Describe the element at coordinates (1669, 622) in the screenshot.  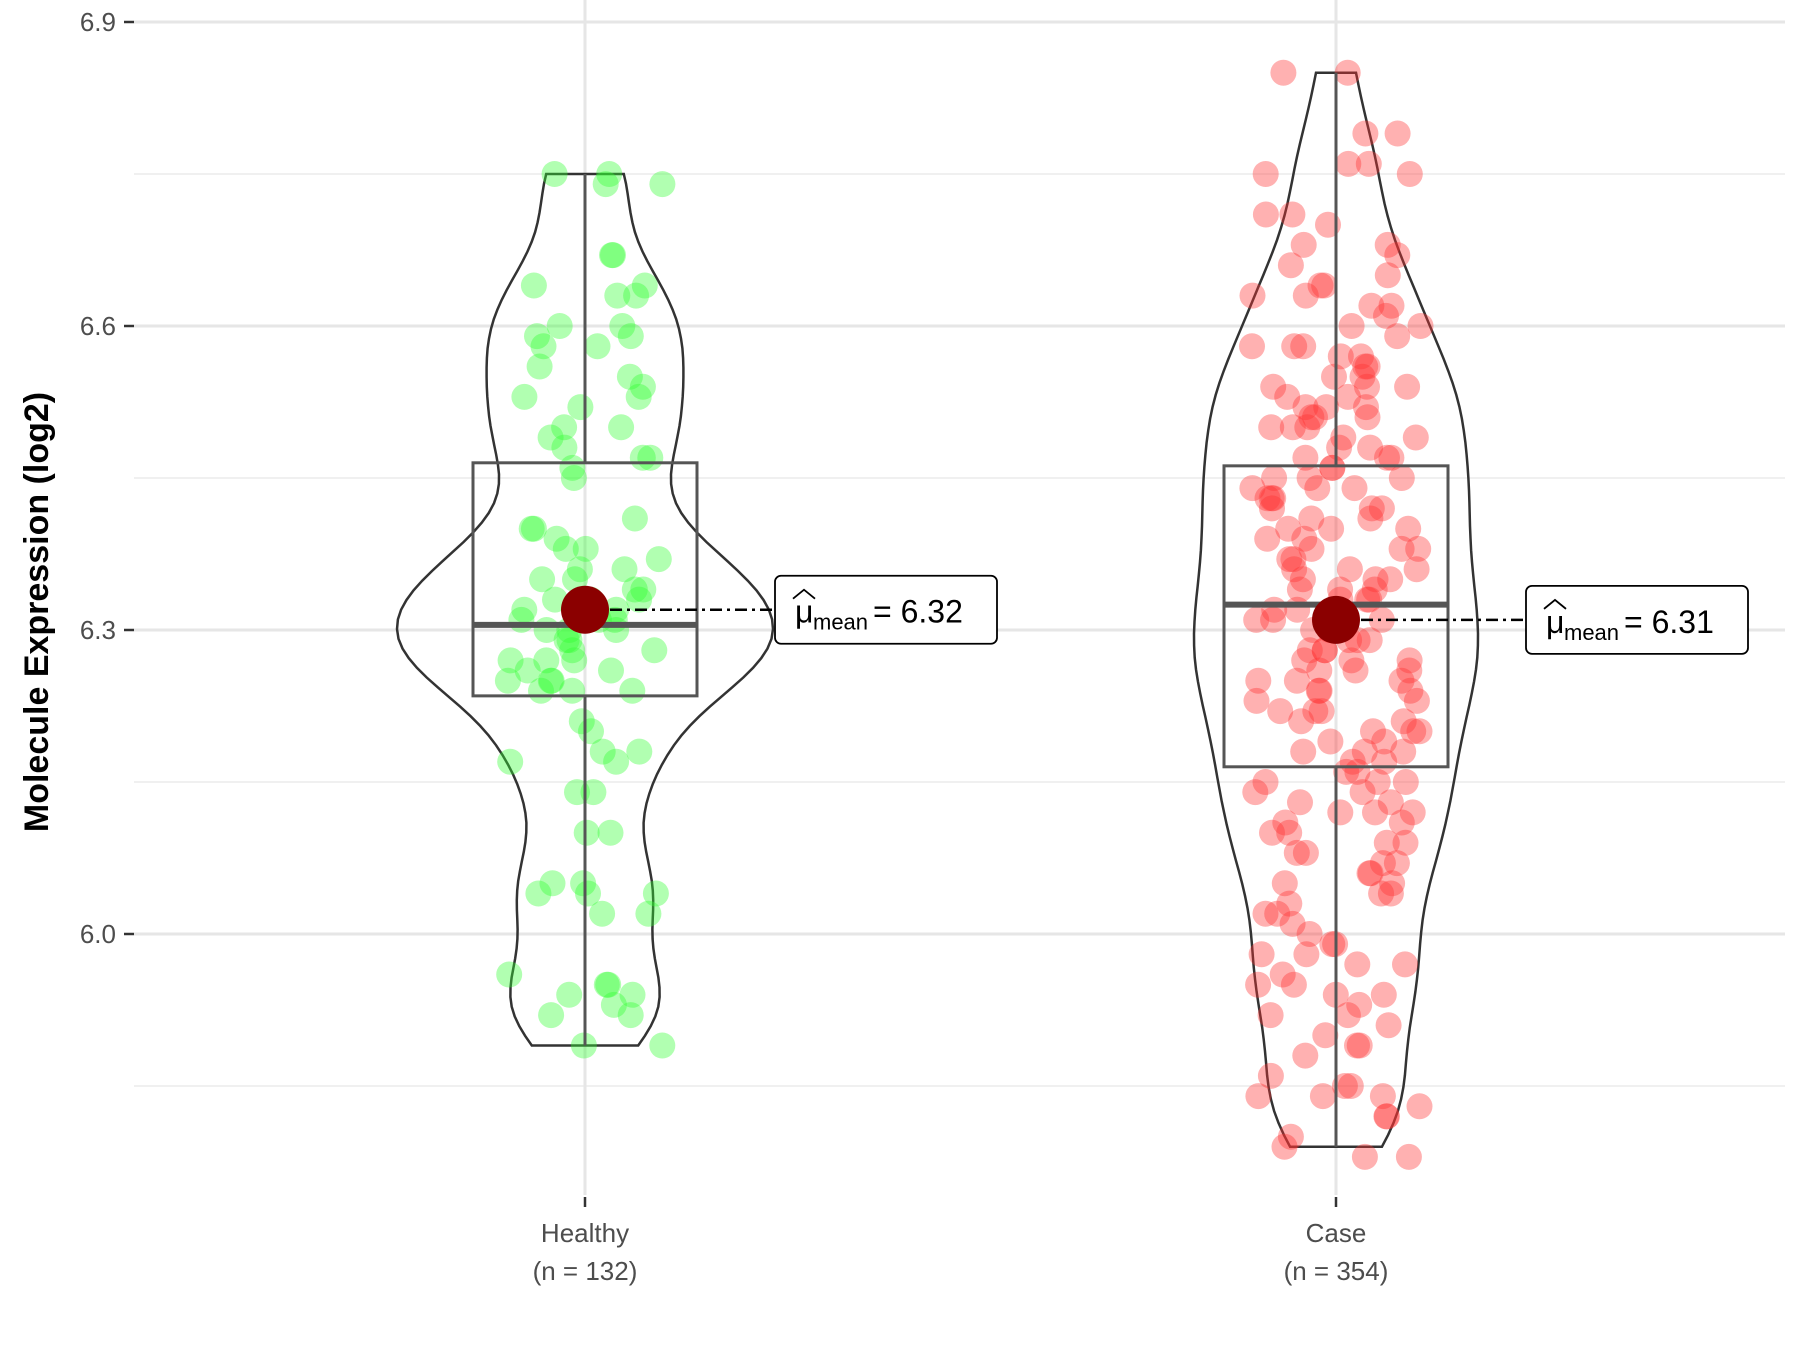
I see `mean-value: = 6.31` at that location.